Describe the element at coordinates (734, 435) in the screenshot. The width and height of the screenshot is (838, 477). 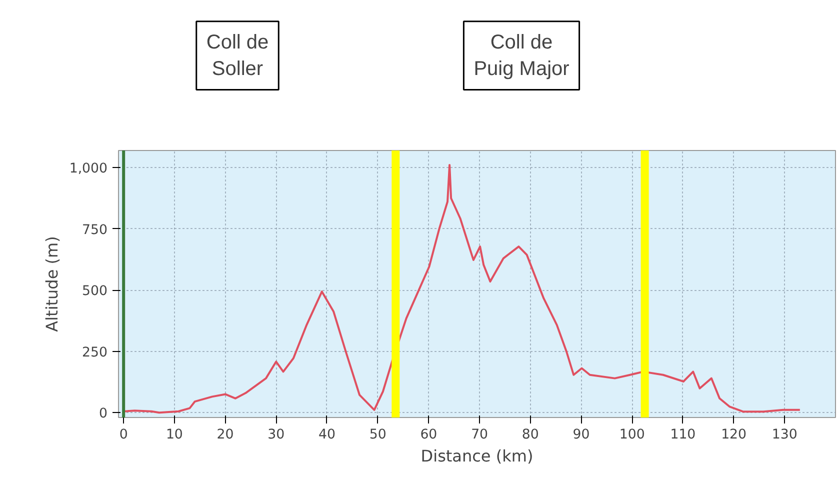
I see `x-tick-label: 120` at that location.